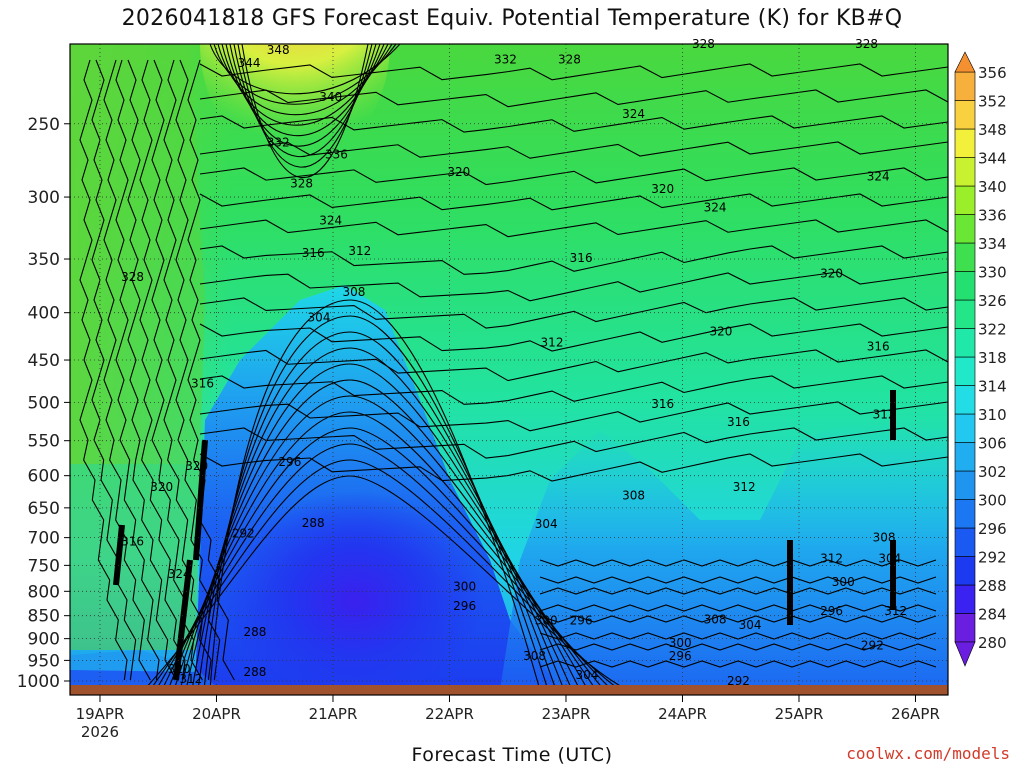 This screenshot has height=768, width=1024. Describe the element at coordinates (44, 566) in the screenshot. I see `y-tick-label: 750` at that location.